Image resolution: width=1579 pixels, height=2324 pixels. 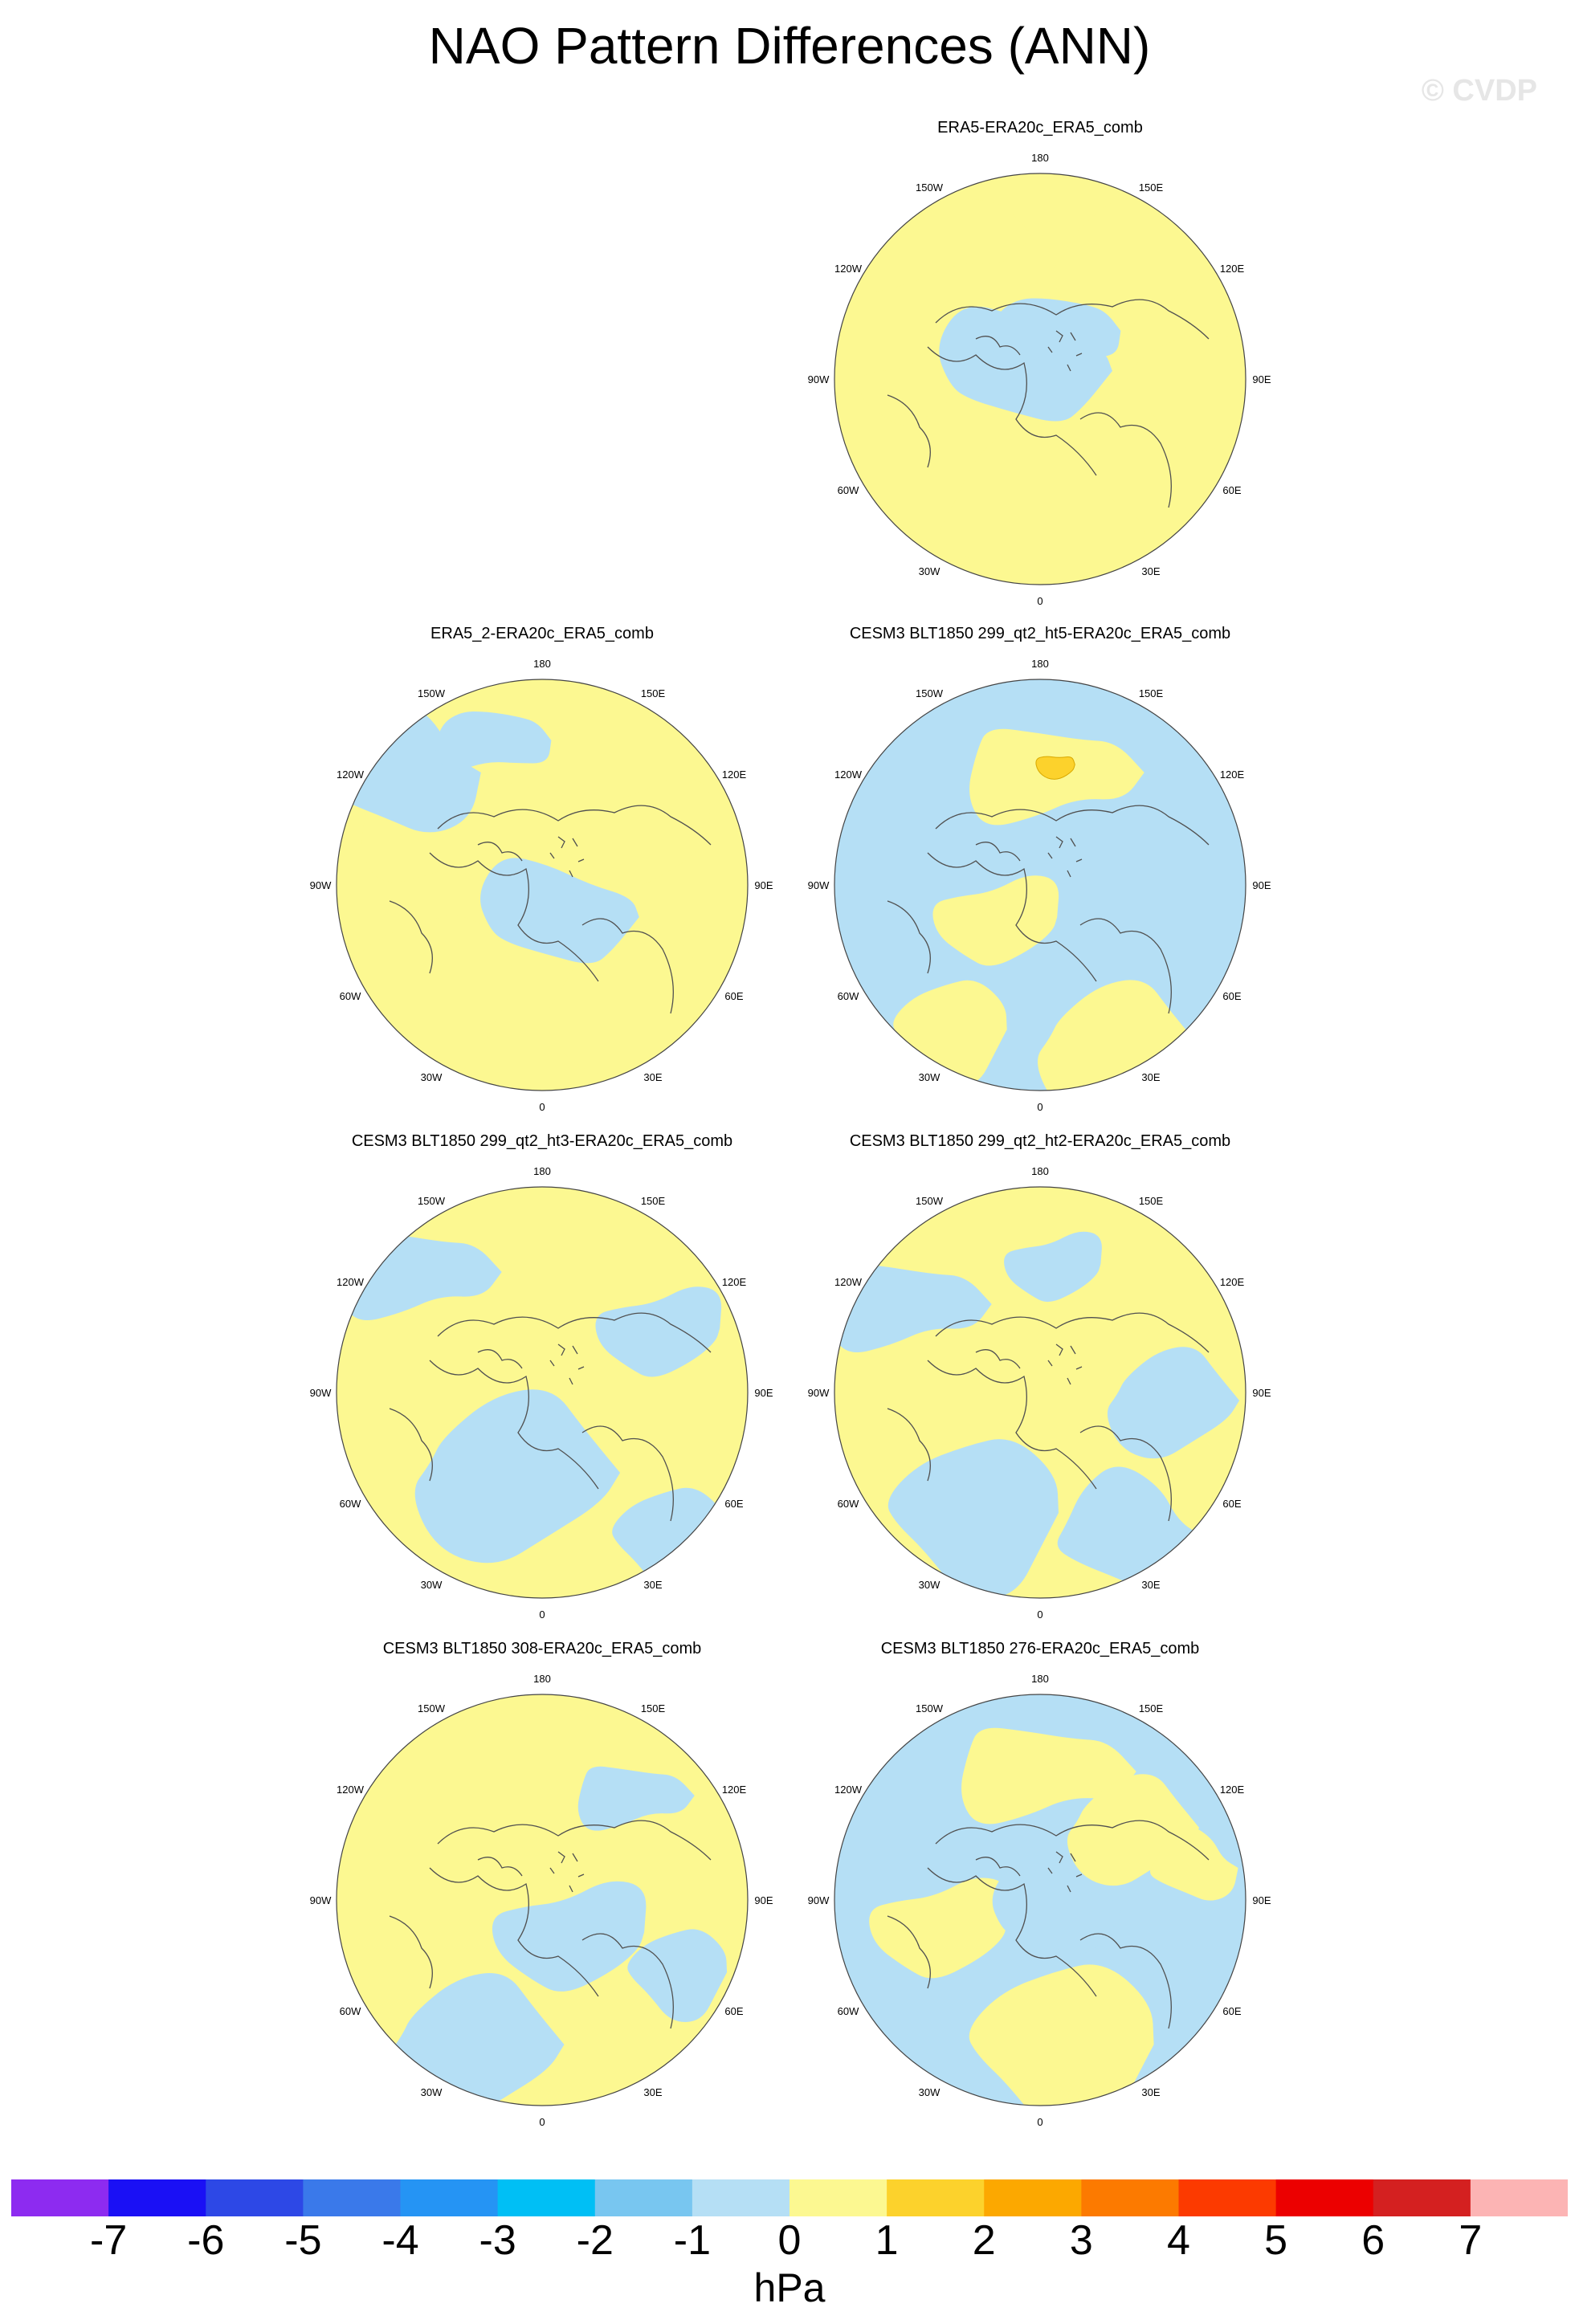 I want to click on colorbar-tick-label: -1, so click(x=692, y=2241).